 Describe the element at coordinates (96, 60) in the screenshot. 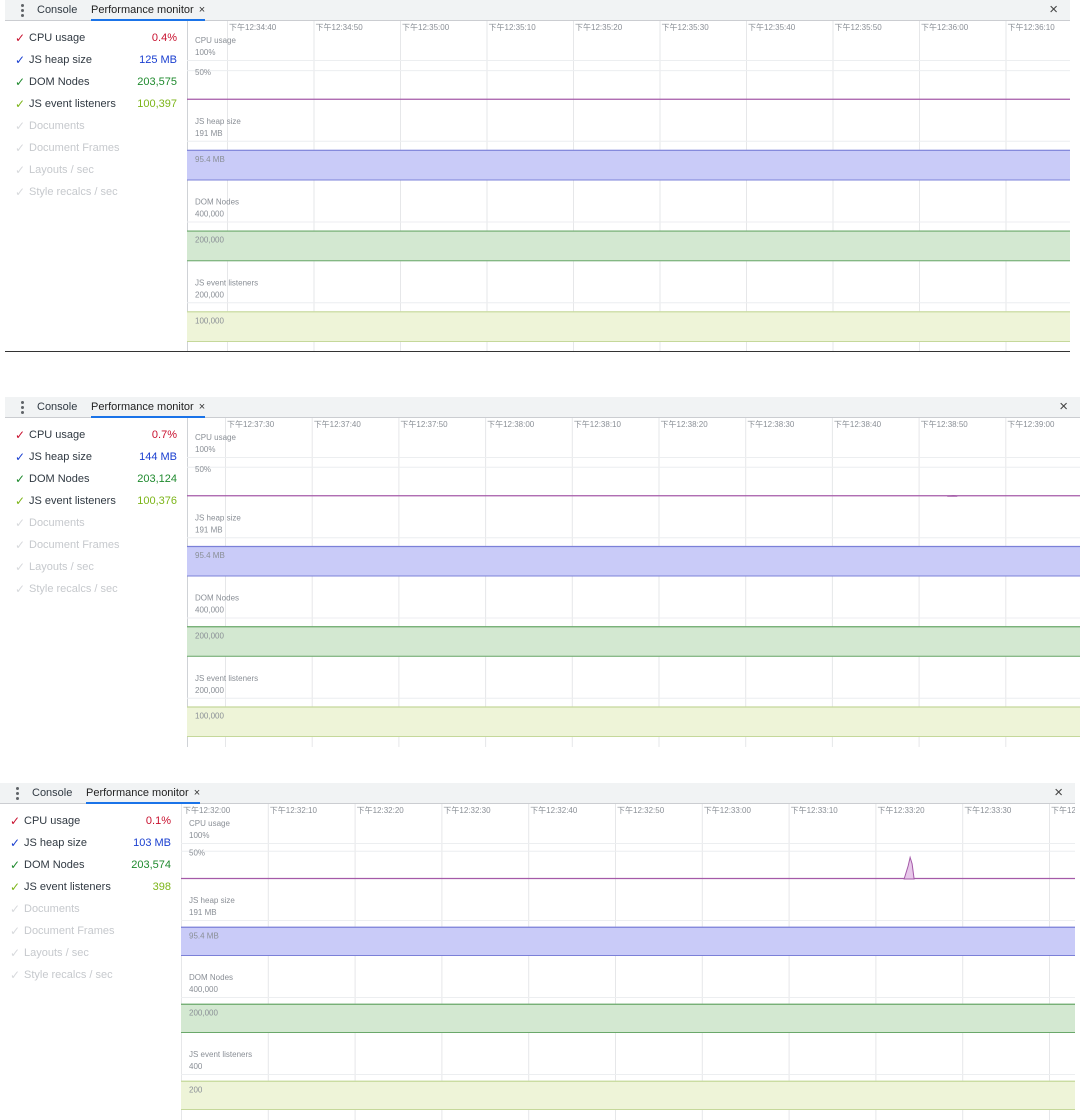

I see `metric-row: ✓ JS heap size 125 MB` at that location.